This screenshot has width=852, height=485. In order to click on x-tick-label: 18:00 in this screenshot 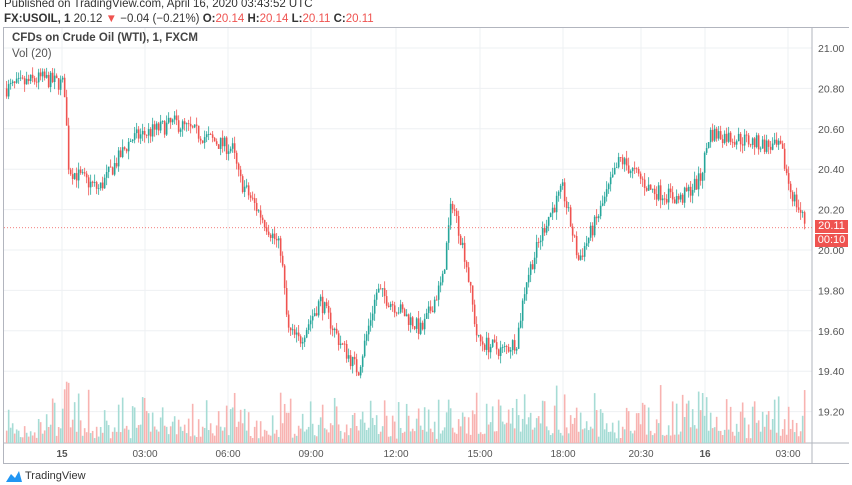, I will do `click(562, 454)`.